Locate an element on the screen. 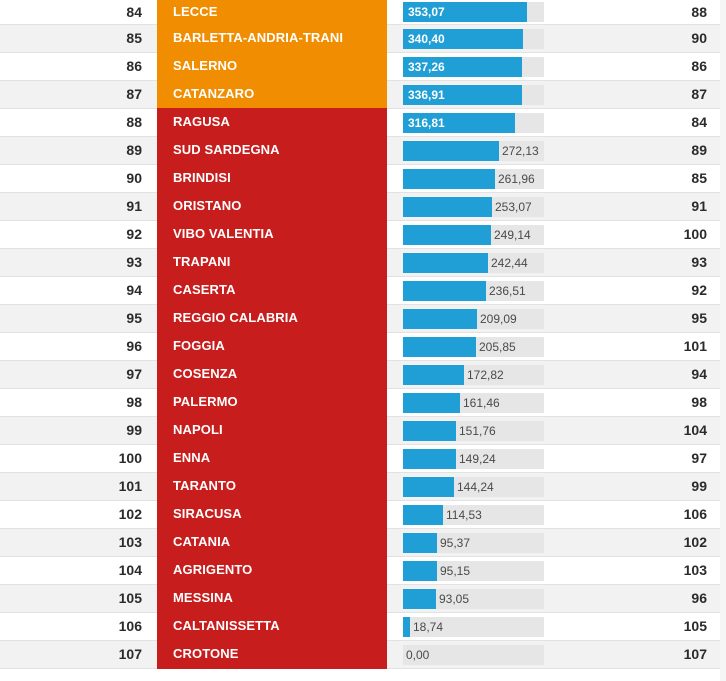 The height and width of the screenshot is (681, 726). rank-cell: 93 is located at coordinates (134, 262).